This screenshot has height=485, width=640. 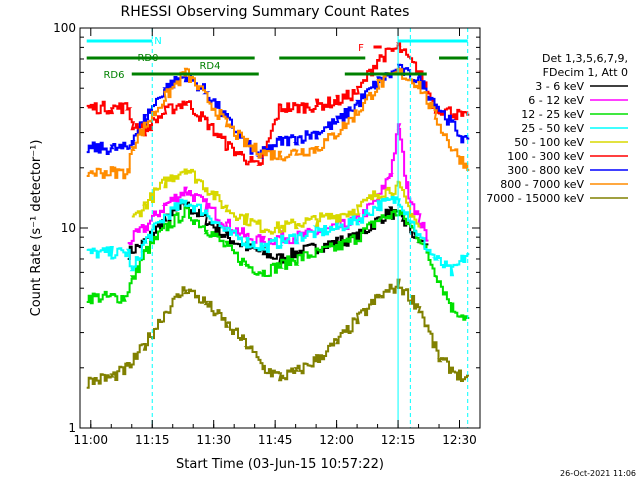 What do you see at coordinates (336, 440) in the screenshot?
I see `x-tick-label: 12:00` at bounding box center [336, 440].